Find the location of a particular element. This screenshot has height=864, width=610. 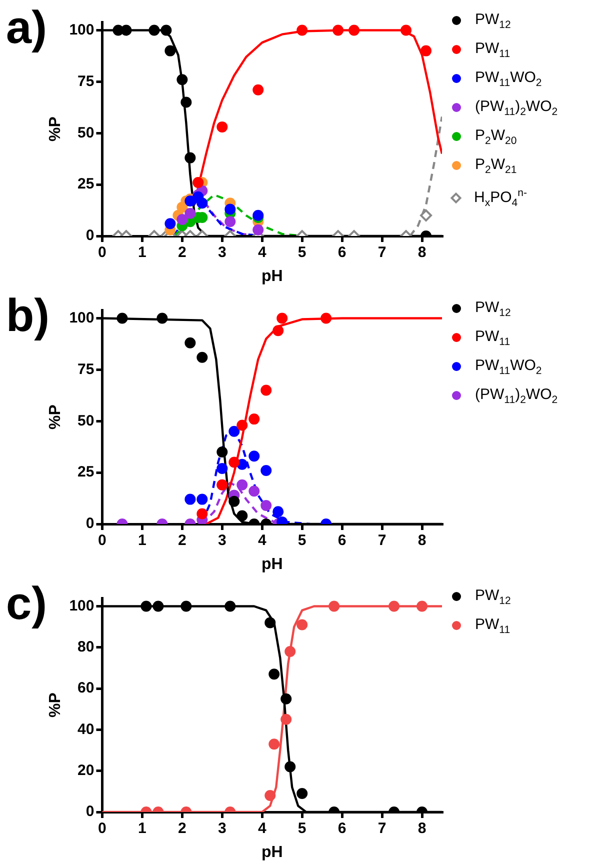

legend-label: P$_{2}$W$_{20}$ is located at coordinates (496, 137).